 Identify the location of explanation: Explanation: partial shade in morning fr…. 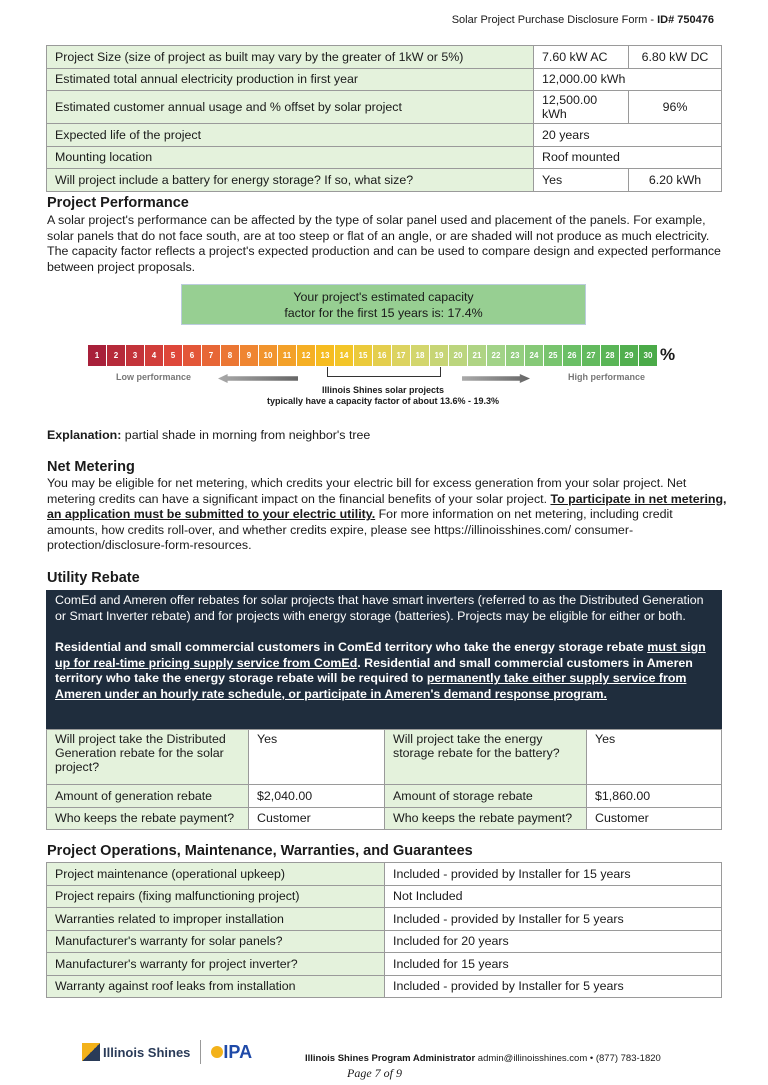
(387, 436).